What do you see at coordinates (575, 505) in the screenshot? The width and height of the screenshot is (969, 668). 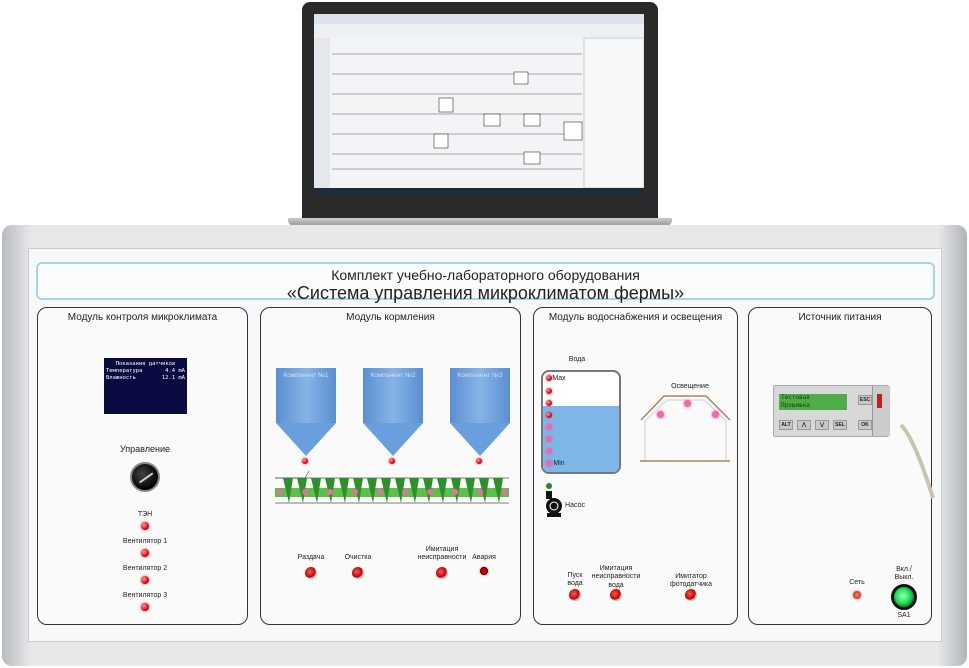 I see `pump-label: Насос` at bounding box center [575, 505].